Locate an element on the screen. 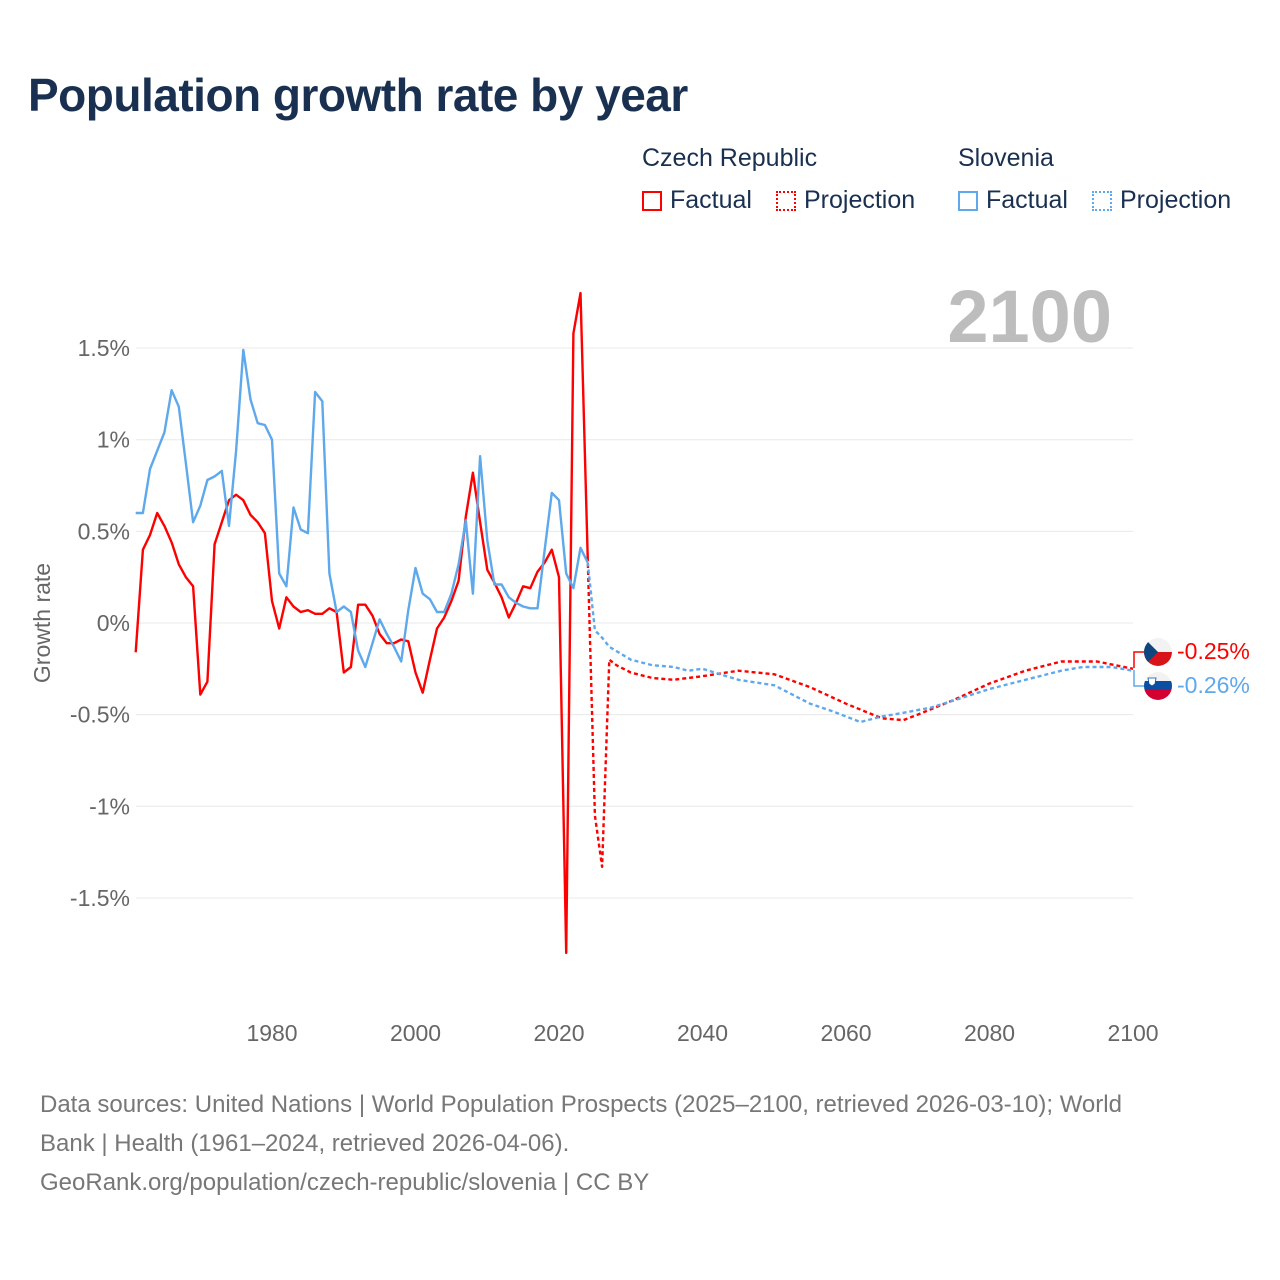 The image size is (1280, 1280). y-axis-label: Growth rate is located at coordinates (42, 623).